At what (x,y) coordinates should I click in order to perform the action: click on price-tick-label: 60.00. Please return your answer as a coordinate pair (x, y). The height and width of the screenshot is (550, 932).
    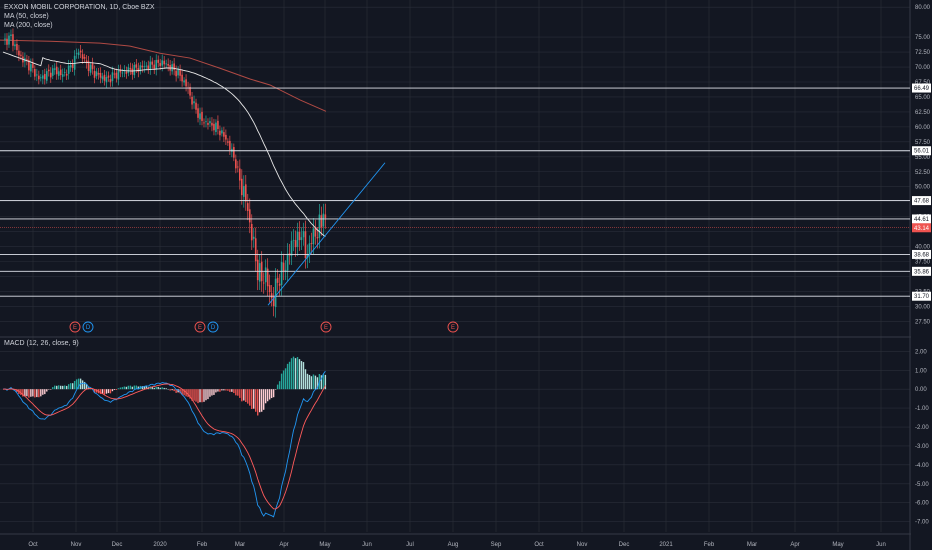
    Looking at the image, I should click on (923, 128).